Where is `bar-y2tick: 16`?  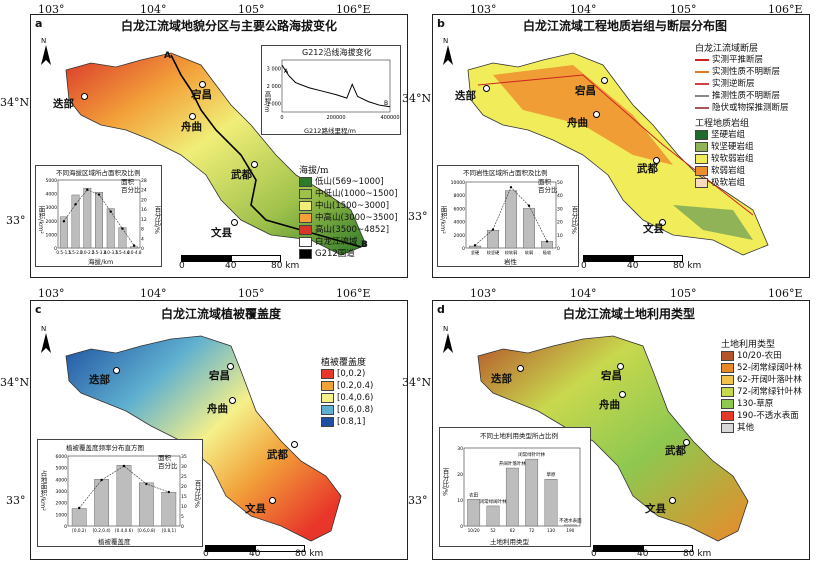 bar-y2tick: 16 is located at coordinates (144, 210).